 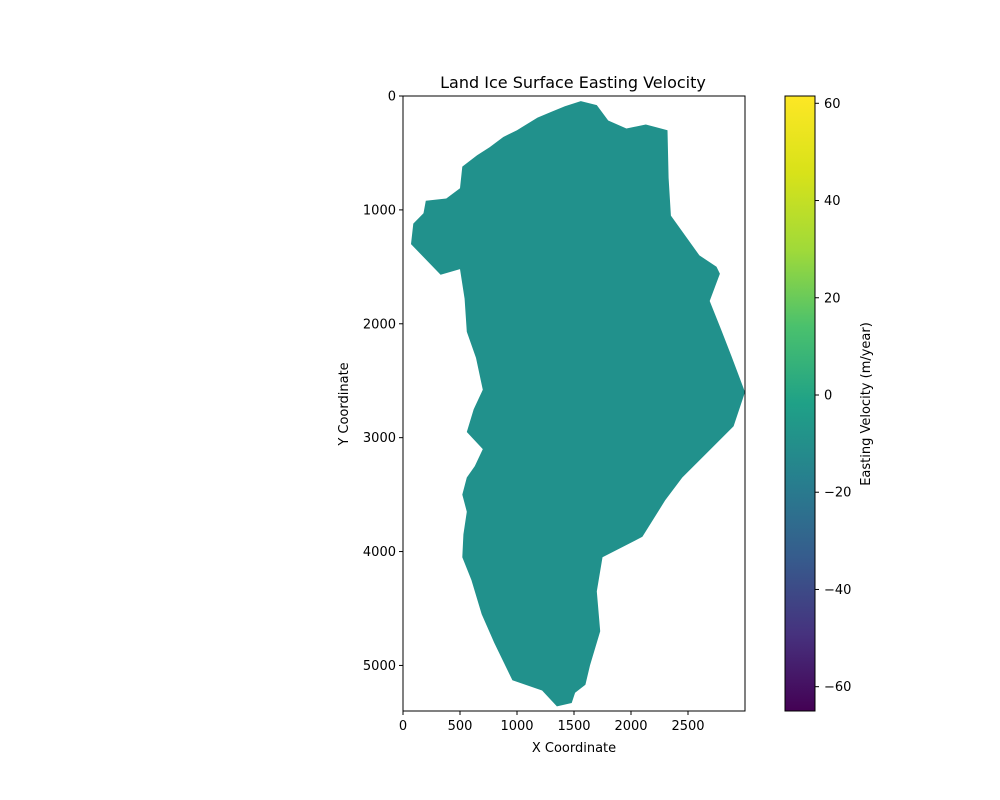 I want to click on colorbar: −60 −40 −20 0 20 40 60, so click(x=817, y=403).